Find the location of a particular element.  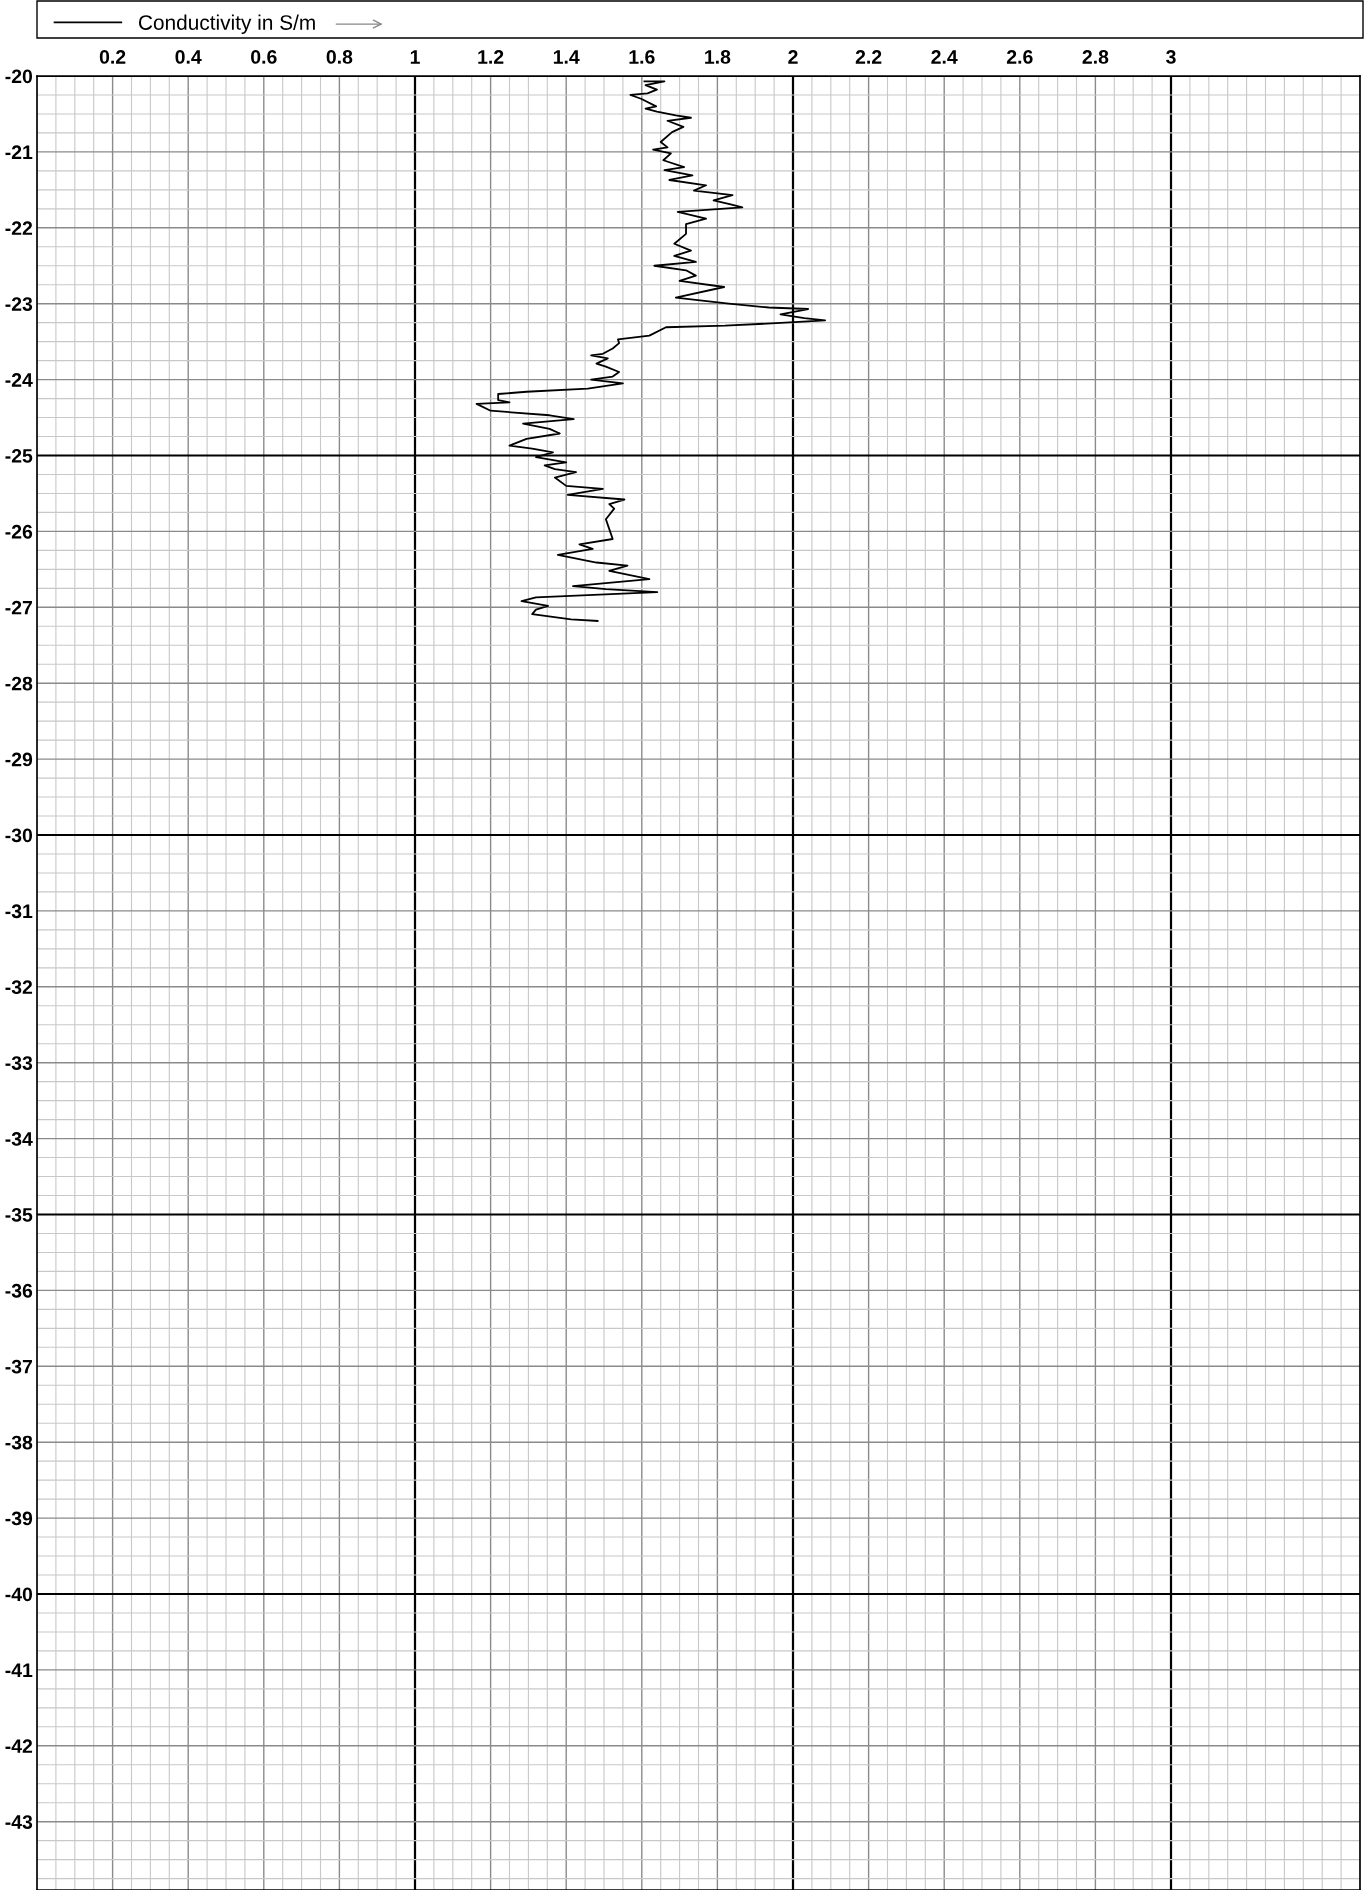

x-tick-label: 3 is located at coordinates (1171, 57).